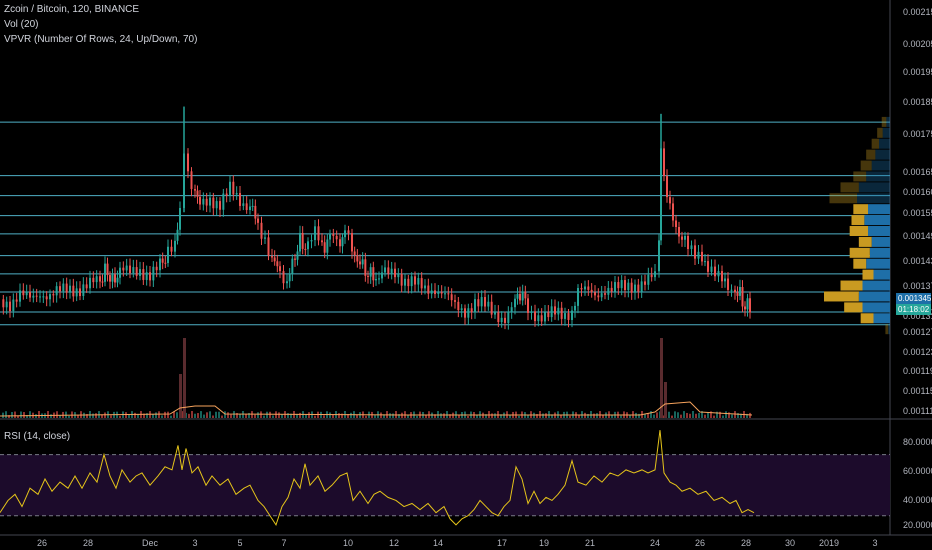 The height and width of the screenshot is (550, 932). What do you see at coordinates (101, 39) in the screenshot?
I see `vpvr-legend: VPVR (Number Of Rows, 24, Up/Down, 70)` at bounding box center [101, 39].